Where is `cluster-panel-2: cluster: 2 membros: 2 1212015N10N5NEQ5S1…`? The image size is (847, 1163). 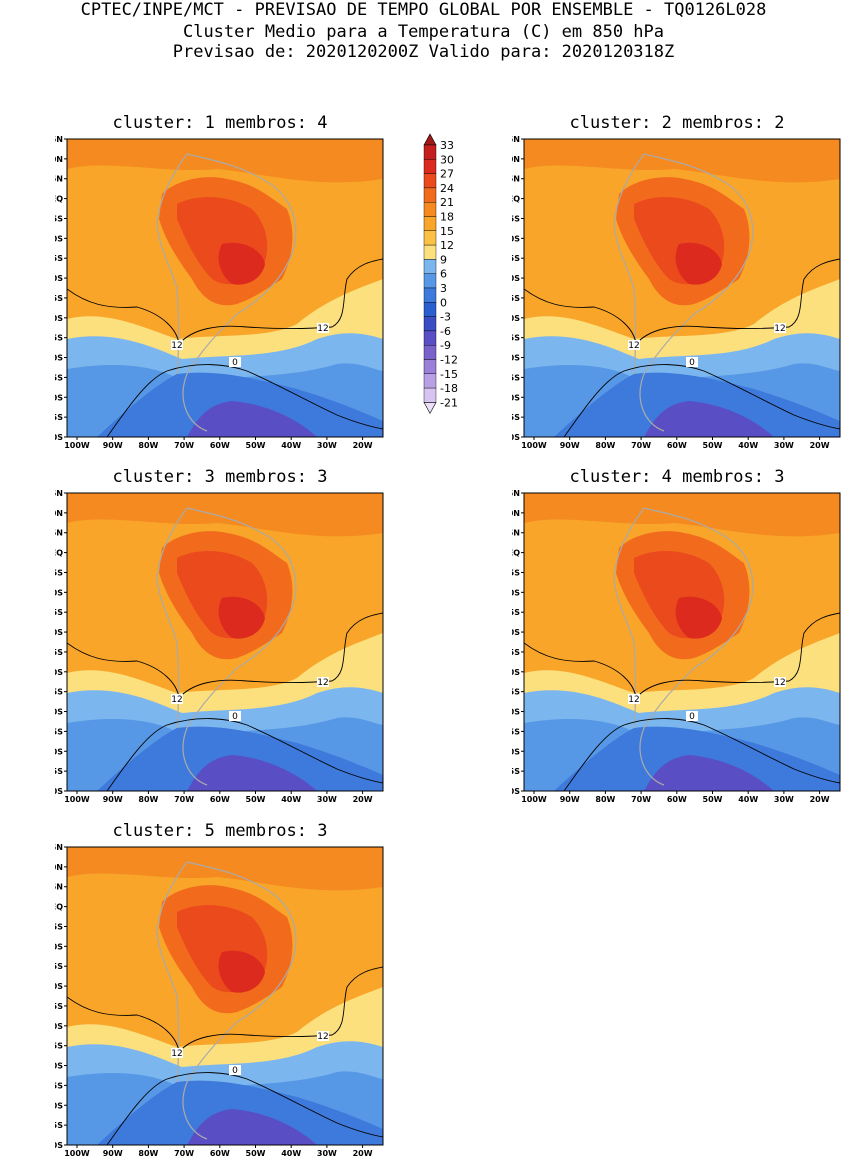
cluster-panel-2: cluster: 2 membros: 2 1212015N10N5NEQ5S1… is located at coordinates (677, 281).